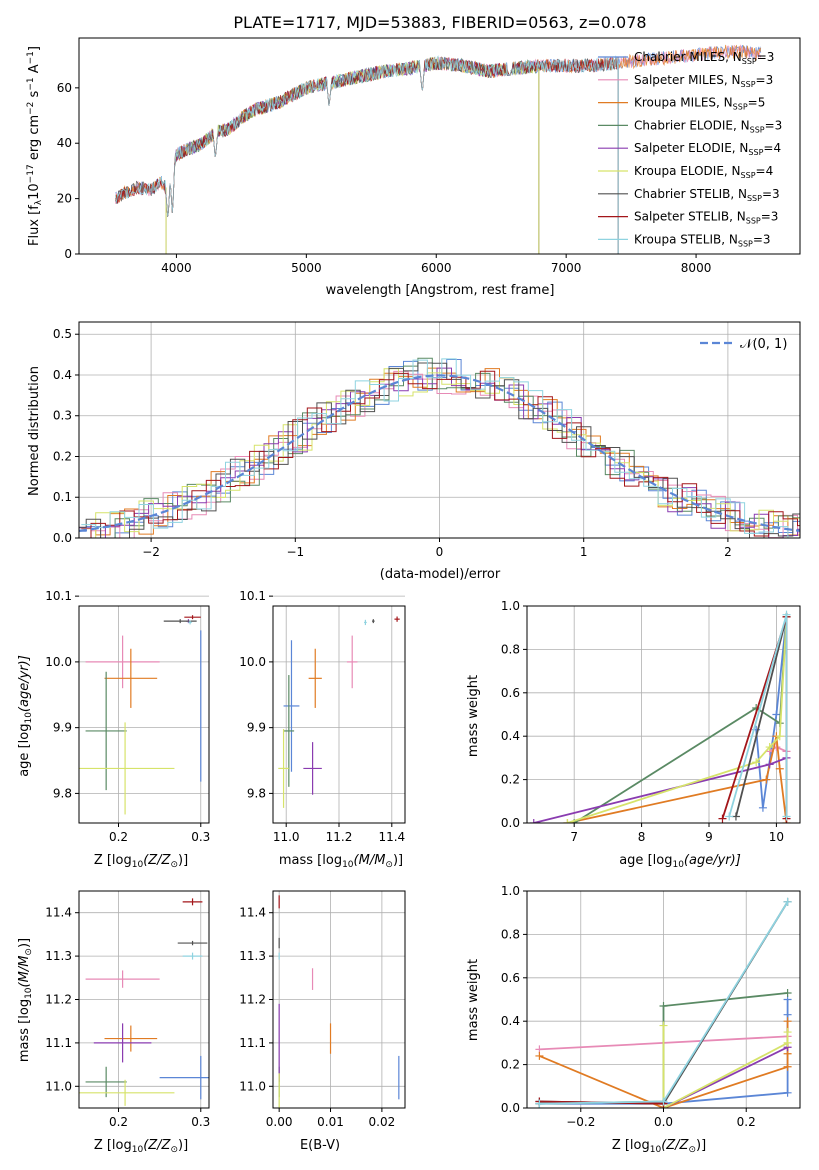  I want to click on z-age-y-label: age [log10(age/yr)], so click(25, 716).